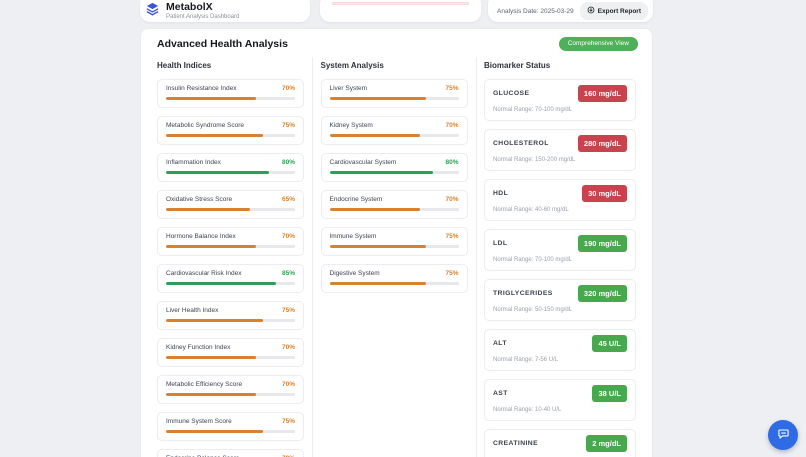  I want to click on index-row: Oxidative Stress Score 65%, so click(230, 199).